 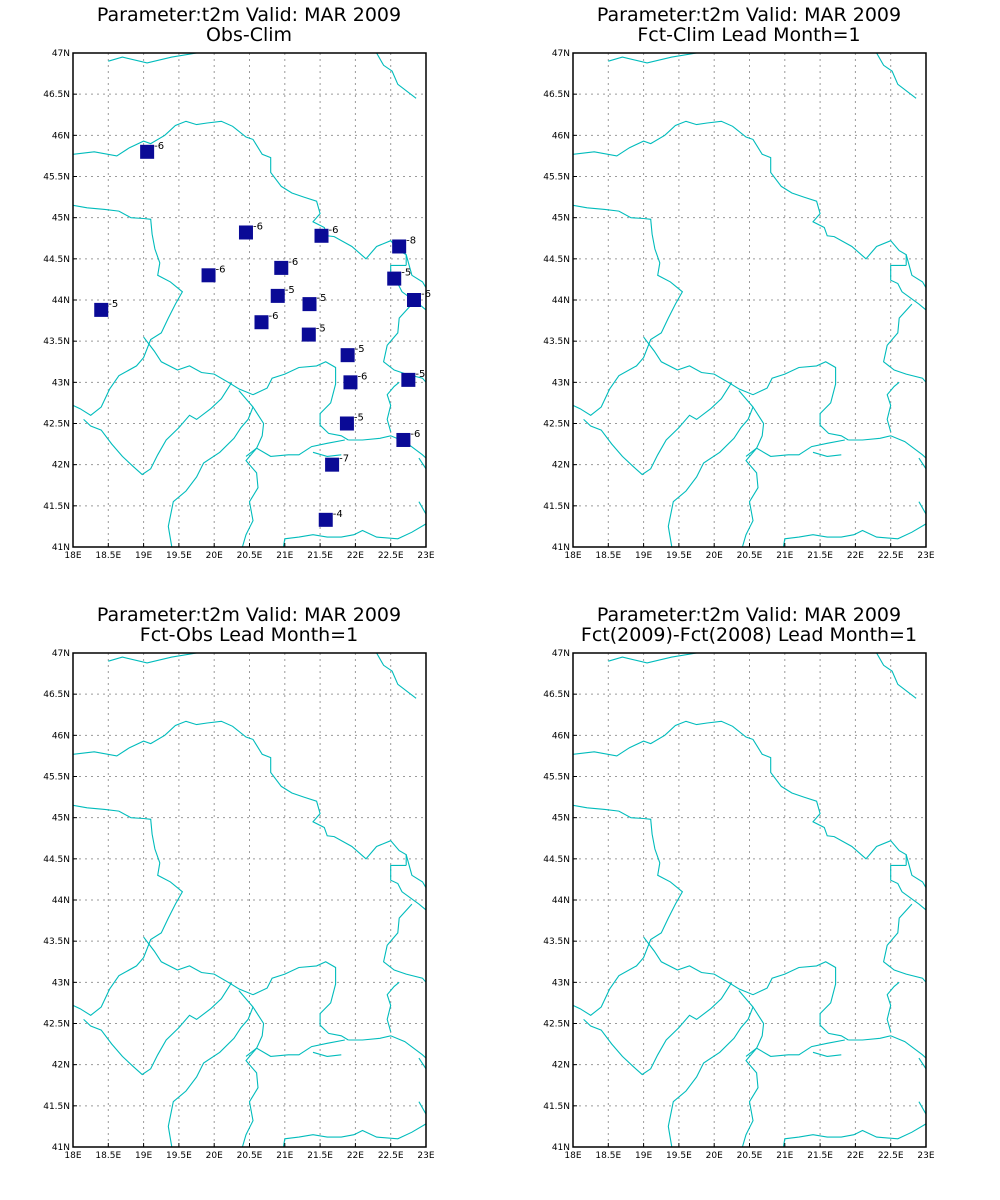 What do you see at coordinates (143, 556) in the screenshot?
I see `lon-tick-label: 19E` at bounding box center [143, 556].